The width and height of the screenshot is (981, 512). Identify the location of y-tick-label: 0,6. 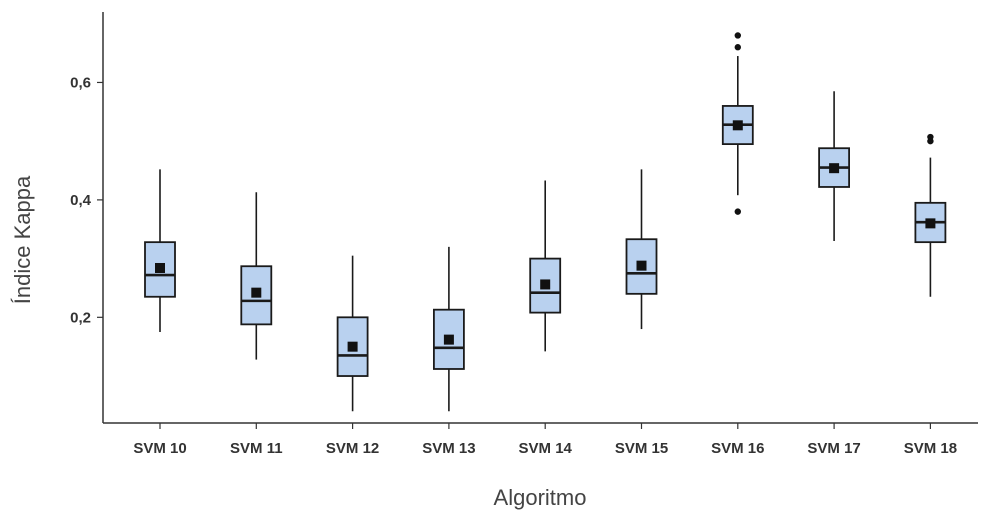
(80, 82).